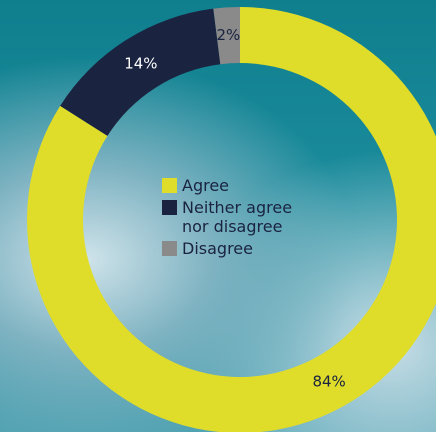 This screenshot has height=432, width=436. Describe the element at coordinates (237, 217) in the screenshot. I see `legend-label: Neither agree nor disagree` at that location.